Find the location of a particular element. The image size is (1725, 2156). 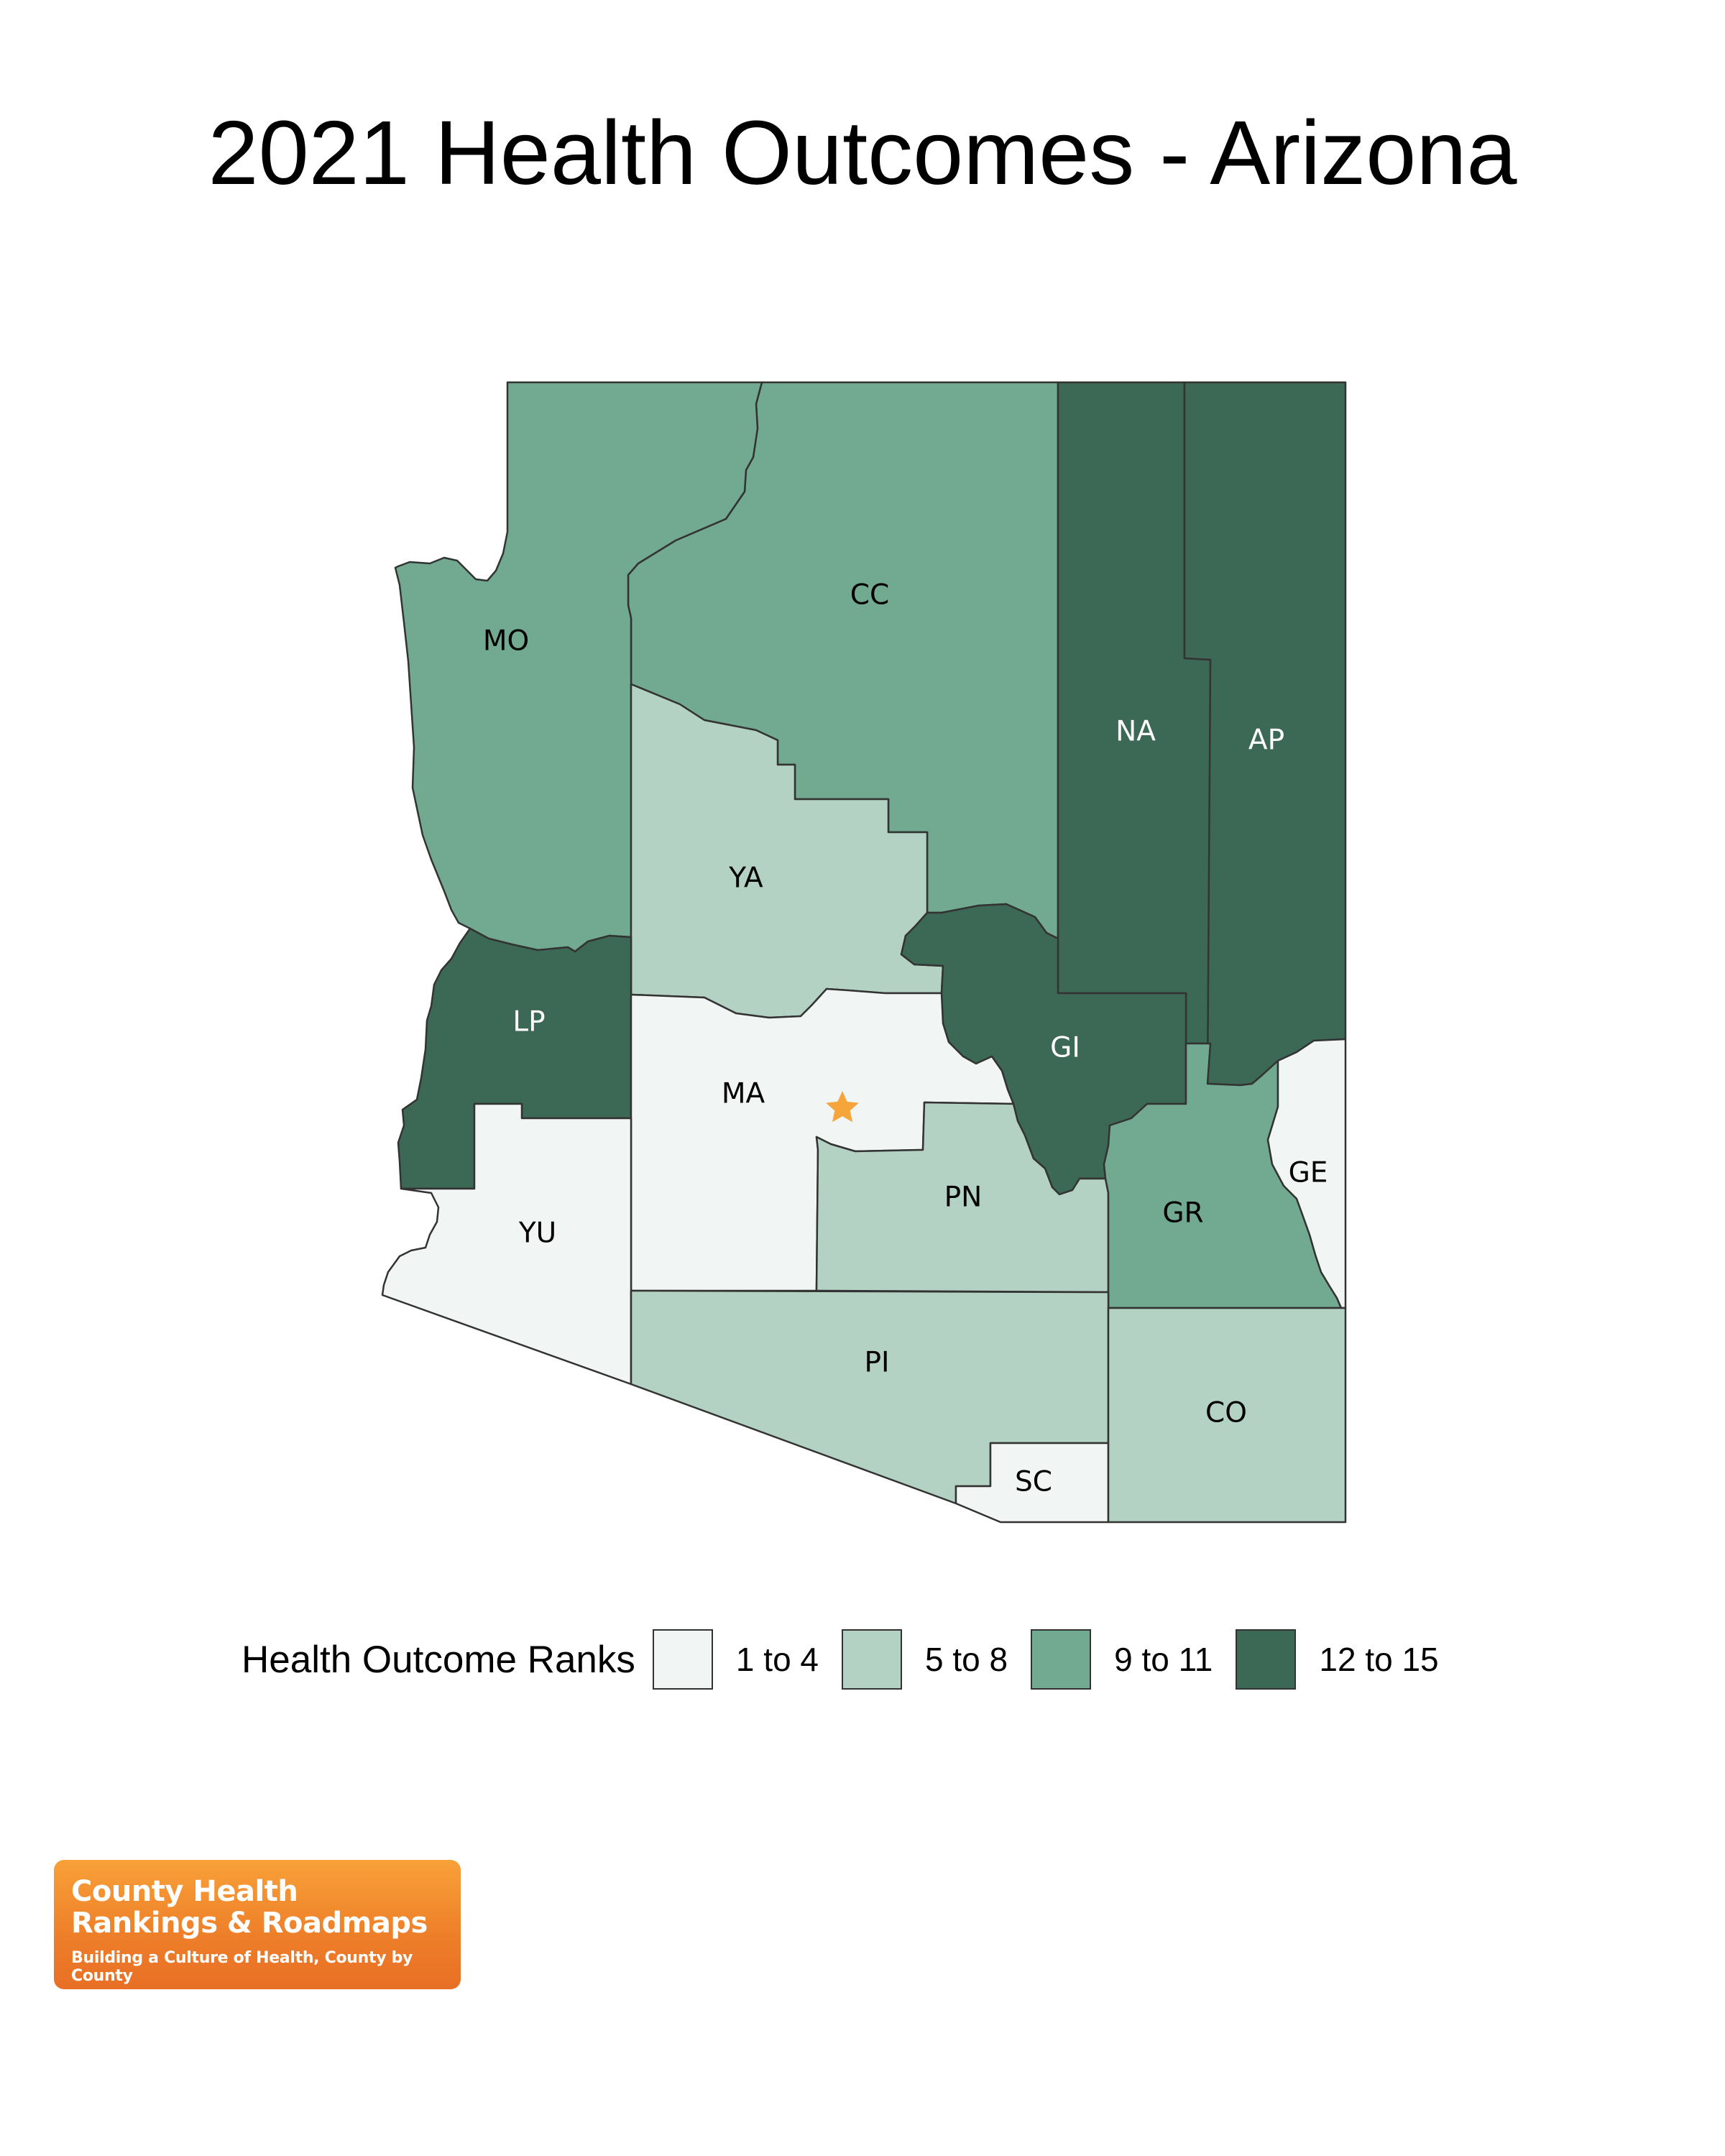

county-label-gr: GR is located at coordinates (1182, 1213).